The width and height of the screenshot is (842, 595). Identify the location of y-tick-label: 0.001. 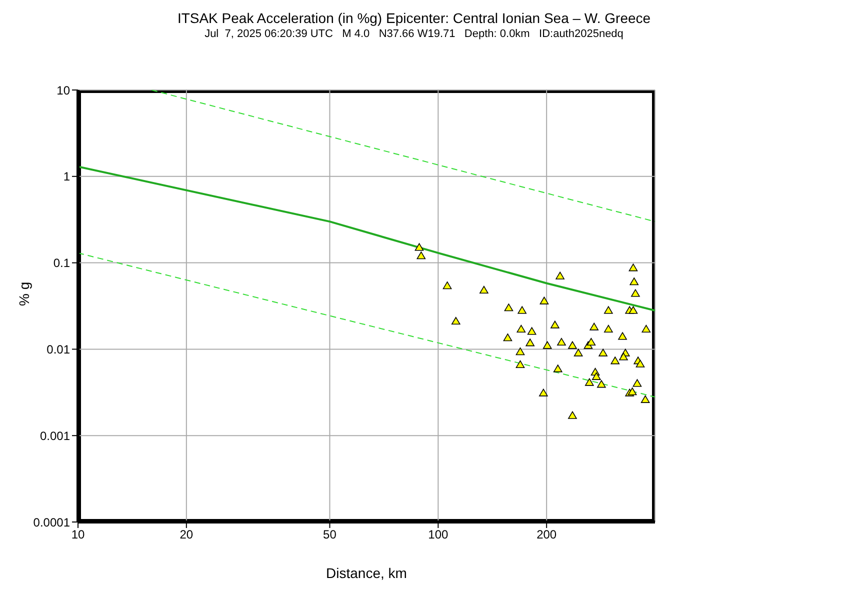
(55, 435).